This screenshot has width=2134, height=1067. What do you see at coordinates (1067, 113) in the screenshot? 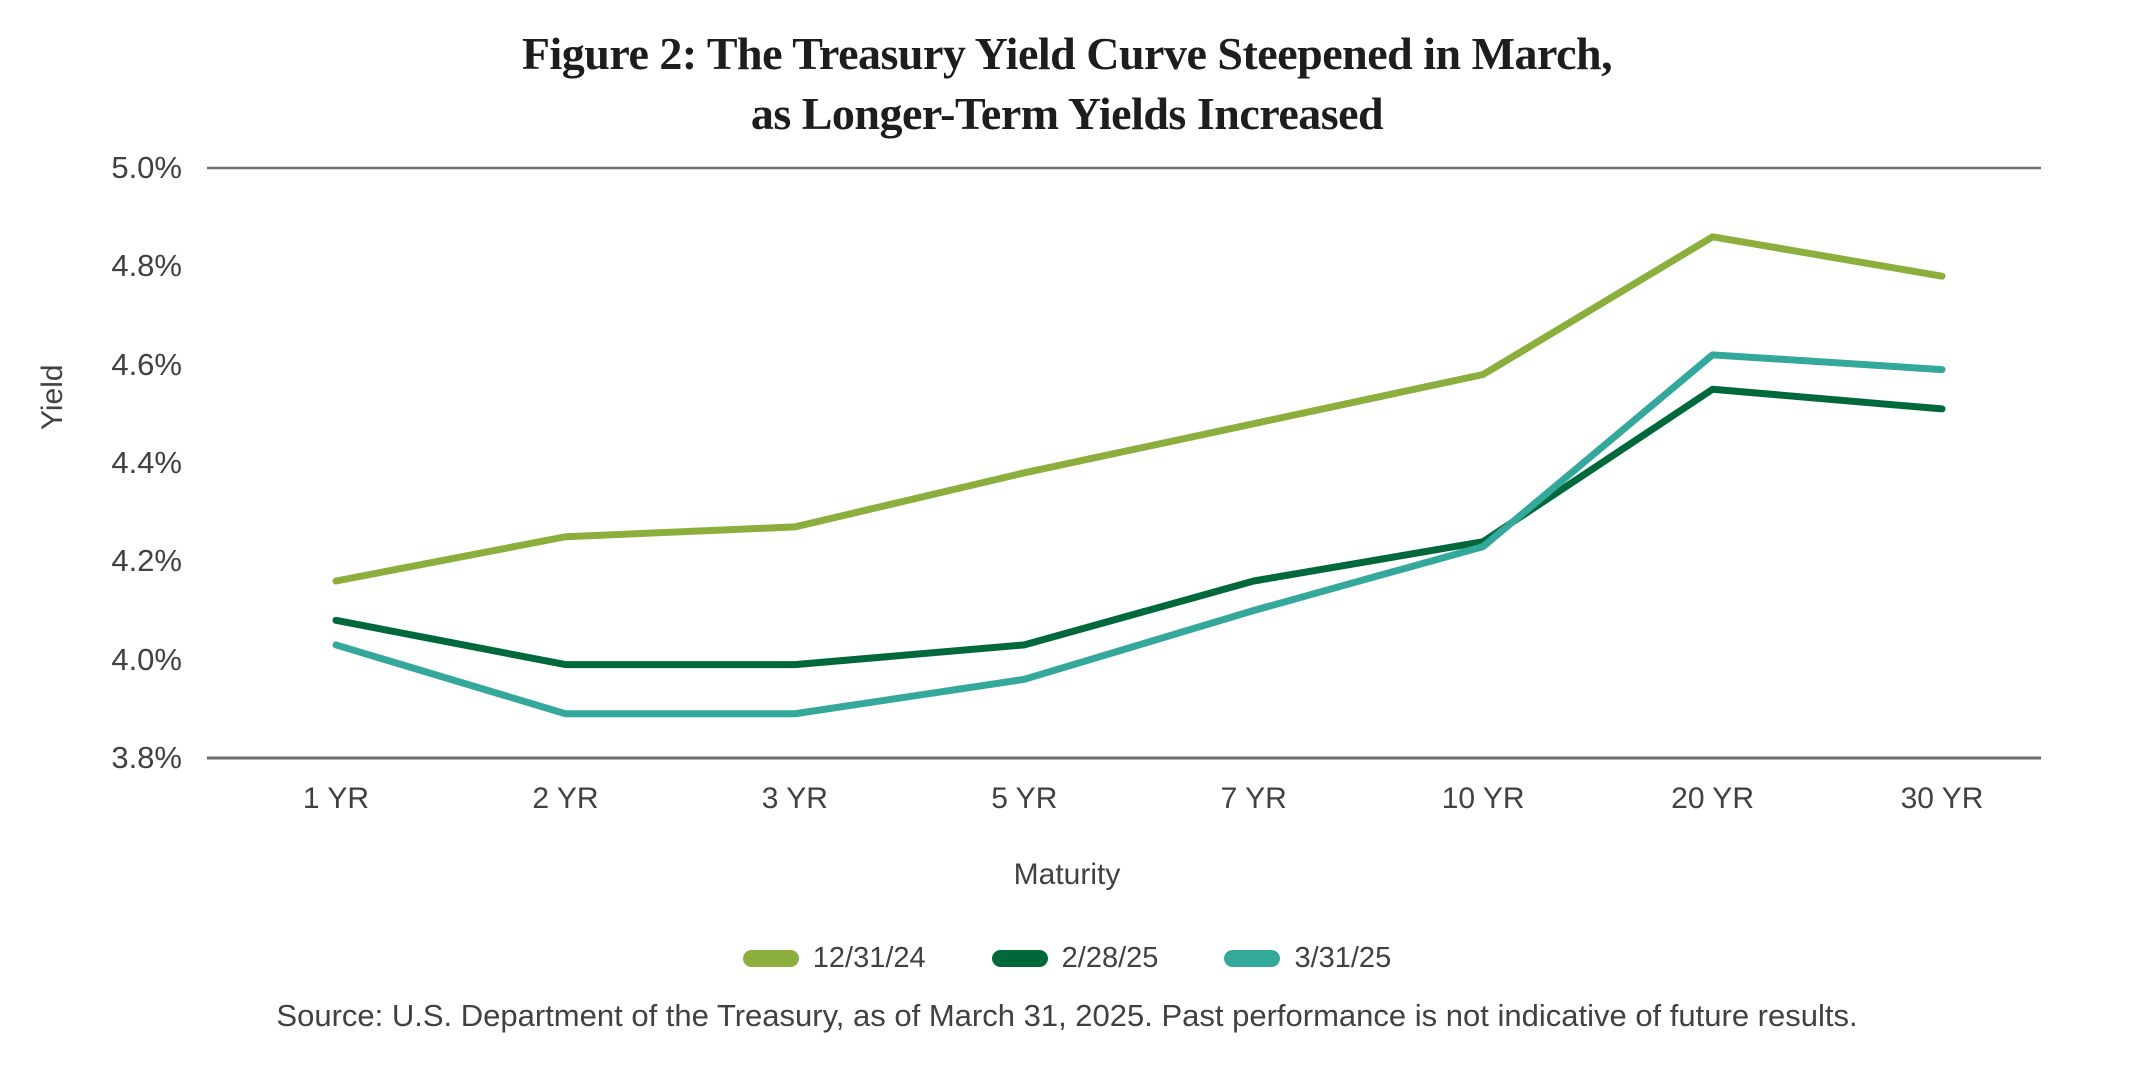
I see `chart-title-line-2: as Longer-Term Yields Increased` at bounding box center [1067, 113].